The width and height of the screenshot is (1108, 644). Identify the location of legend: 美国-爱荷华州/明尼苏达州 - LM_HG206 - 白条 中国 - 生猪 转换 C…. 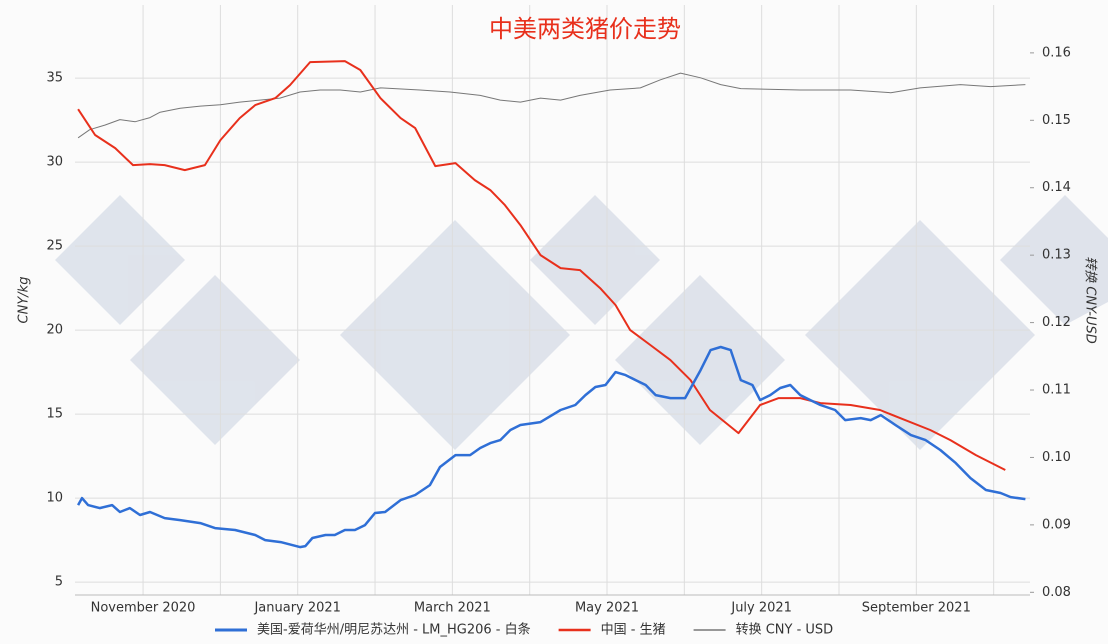
(524, 630).